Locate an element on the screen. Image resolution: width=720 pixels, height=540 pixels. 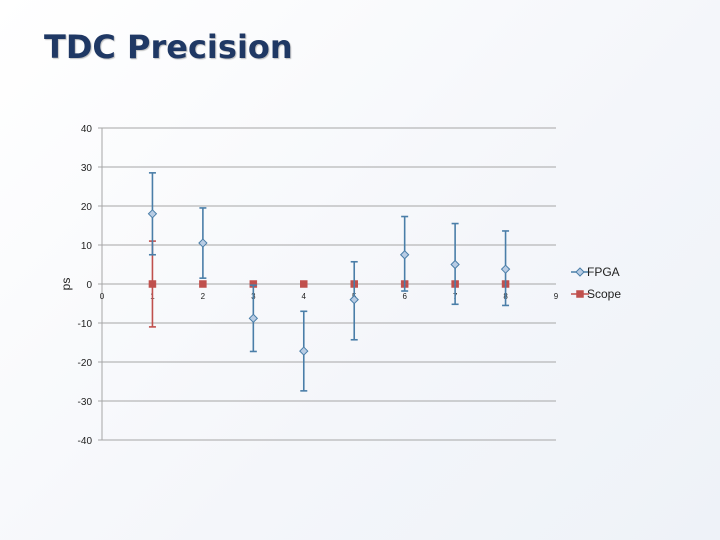
legend-item-fpga: FPGA is located at coordinates (595, 272).